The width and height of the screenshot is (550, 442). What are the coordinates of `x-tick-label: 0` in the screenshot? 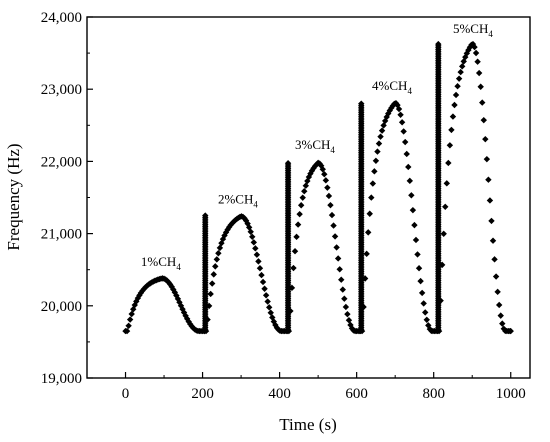 It's located at (126, 394).